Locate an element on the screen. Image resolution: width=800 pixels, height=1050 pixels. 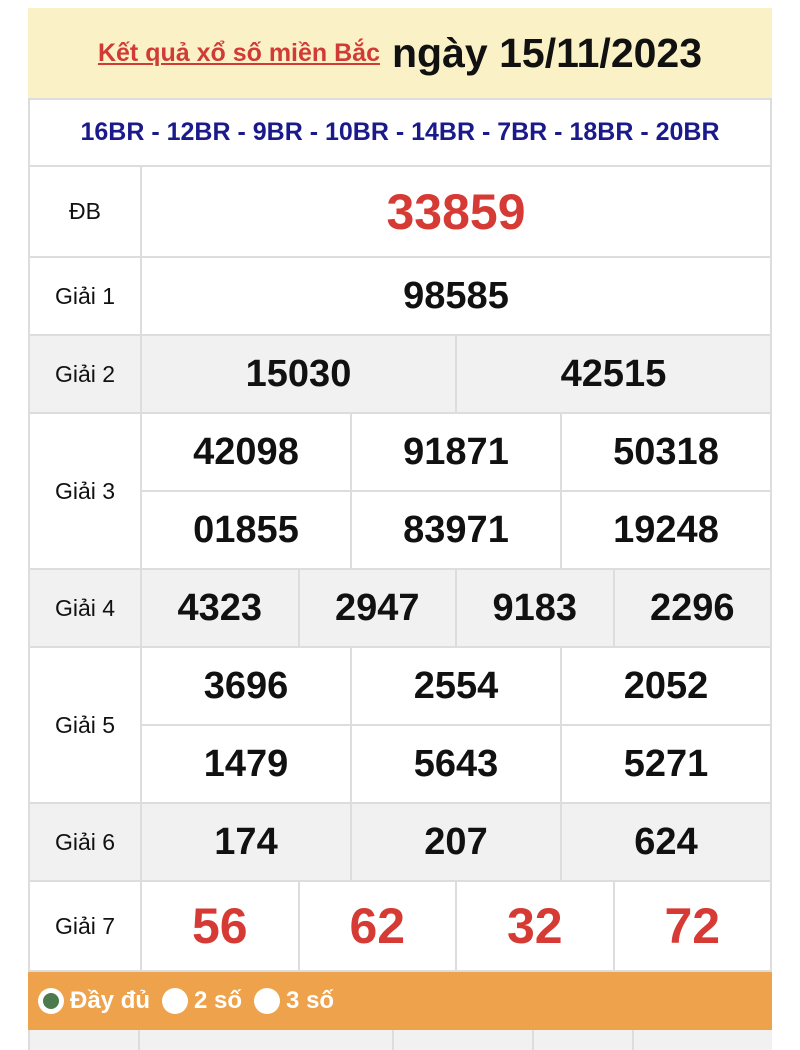
prize-number: 5643 is located at coordinates (455, 764).